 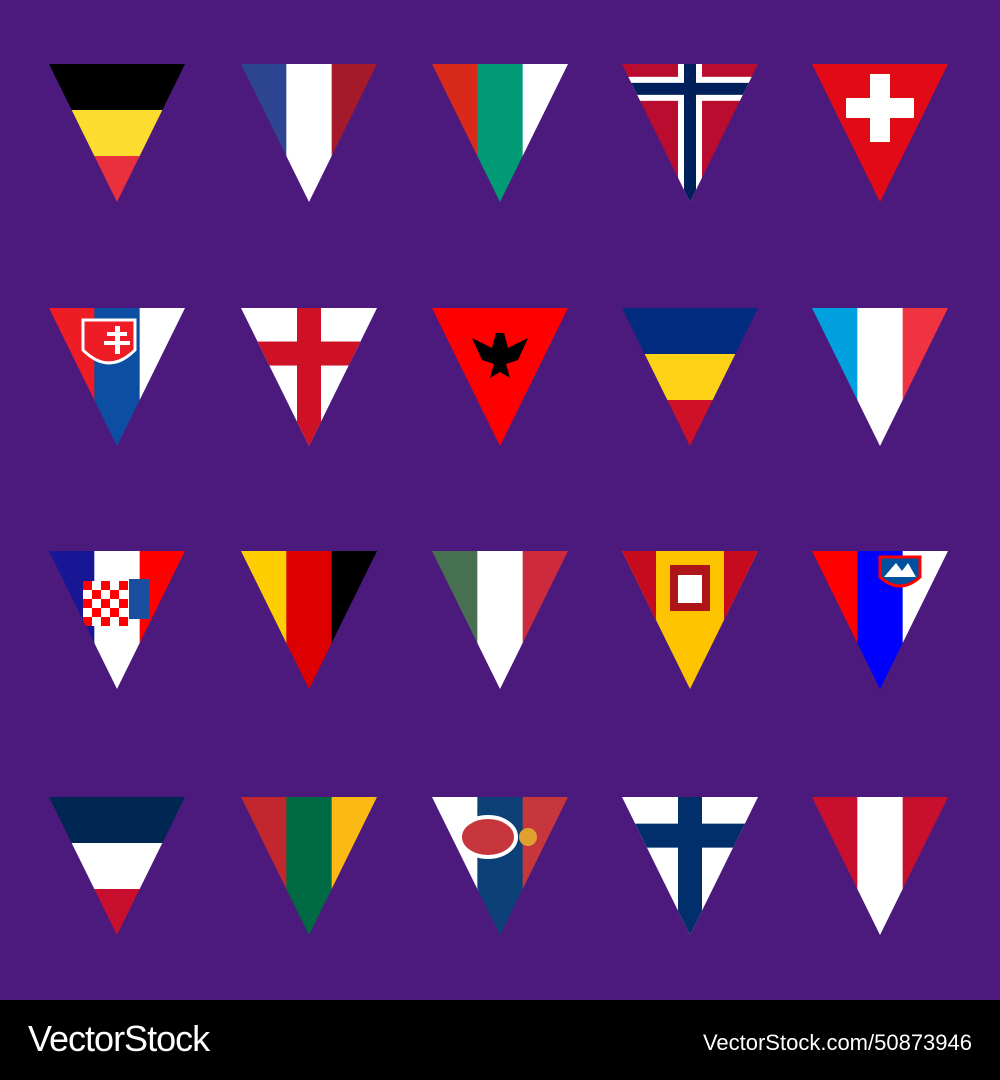 I want to click on crown, so click(x=528, y=837).